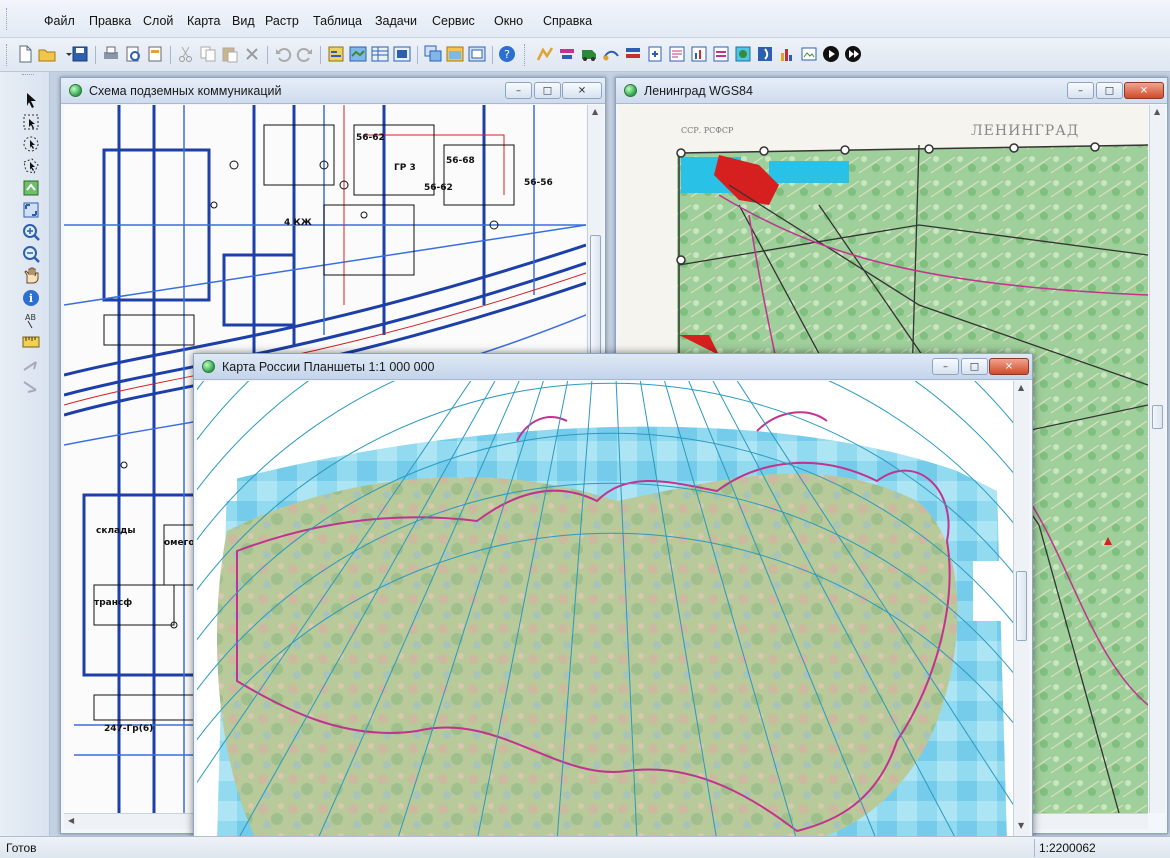 This screenshot has width=1170, height=858. What do you see at coordinates (31, 232) in the screenshot?
I see `zoom-in-icon` at bounding box center [31, 232].